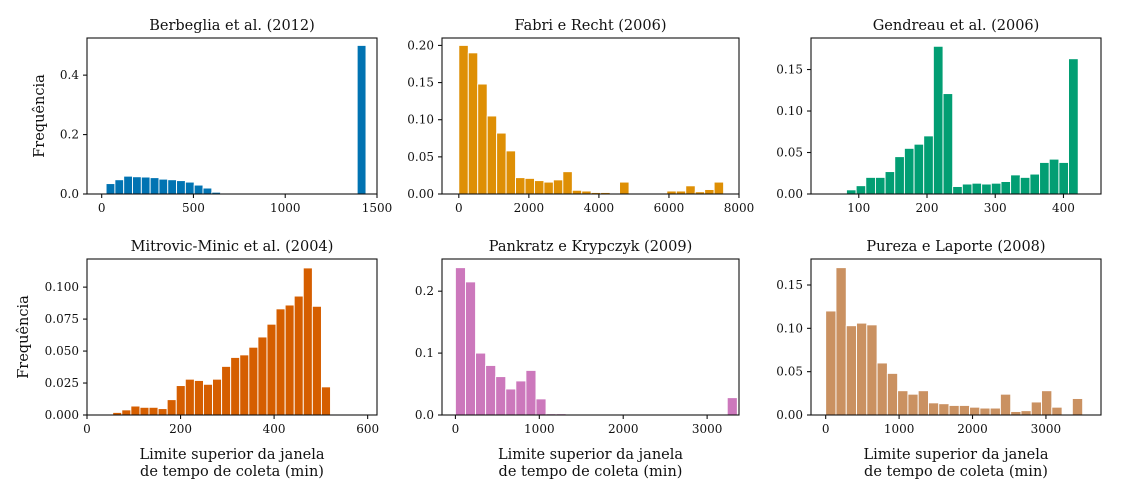 This screenshot has width=1125, height=500. I want to click on y-tick-label: 0.025, so click(62, 383).